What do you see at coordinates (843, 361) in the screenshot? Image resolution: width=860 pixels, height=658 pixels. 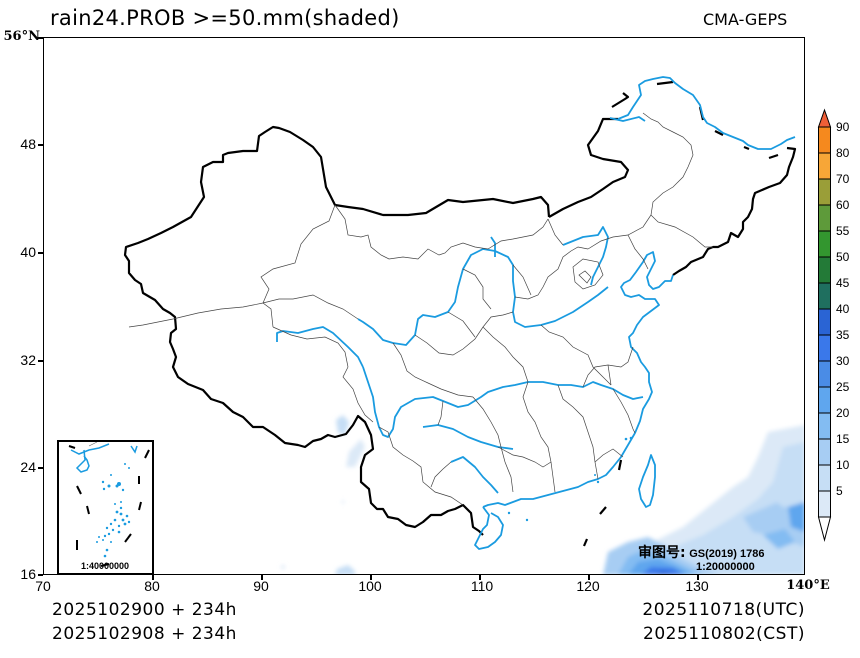 I see `colorbar-label-30: 30` at bounding box center [843, 361].